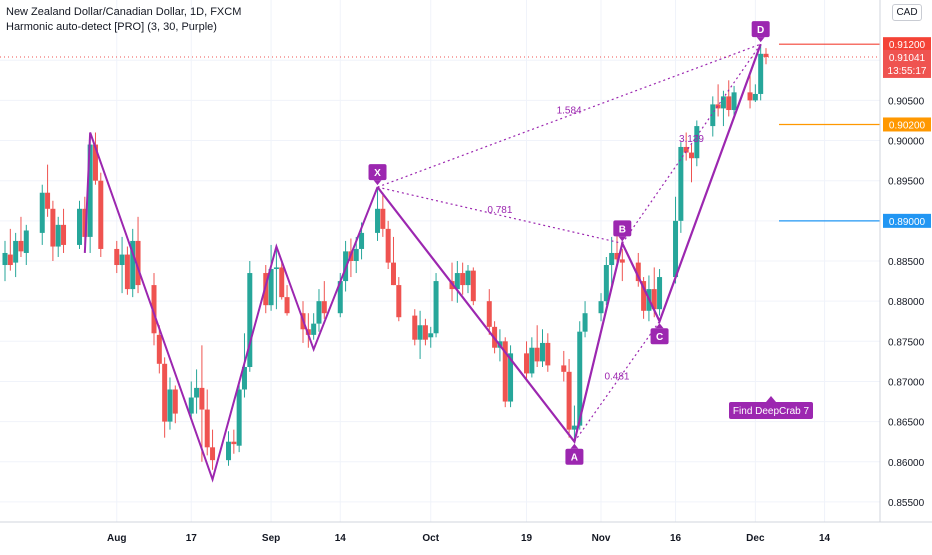  What do you see at coordinates (271, 538) in the screenshot?
I see `x-tick-label: Sep` at bounding box center [271, 538].